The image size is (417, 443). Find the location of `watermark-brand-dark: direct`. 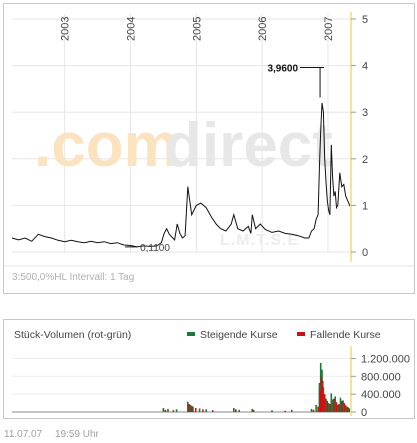

watermark-brand-dark: direct is located at coordinates (248, 145).